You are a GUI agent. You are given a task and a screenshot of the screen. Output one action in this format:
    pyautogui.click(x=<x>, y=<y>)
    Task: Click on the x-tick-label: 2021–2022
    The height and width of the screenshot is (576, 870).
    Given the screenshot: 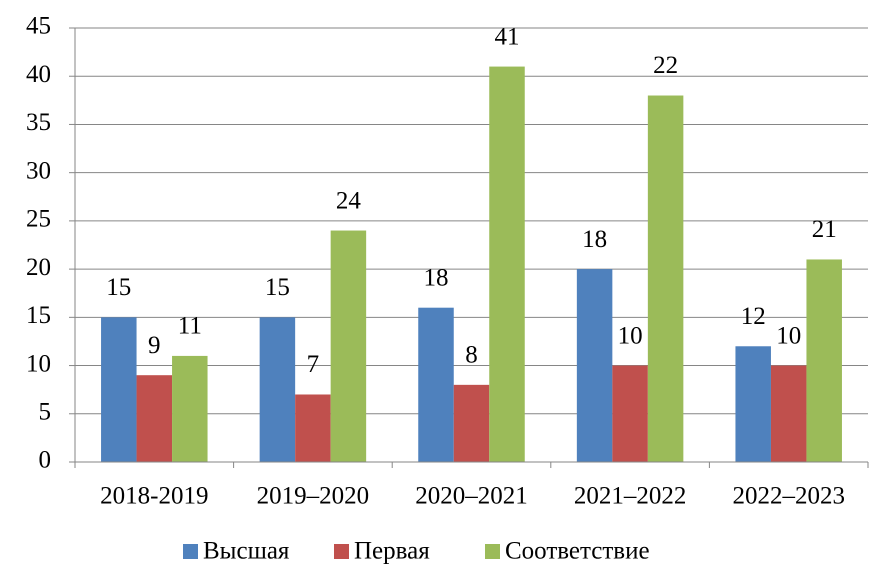 What is the action you would take?
    pyautogui.click(x=630, y=496)
    